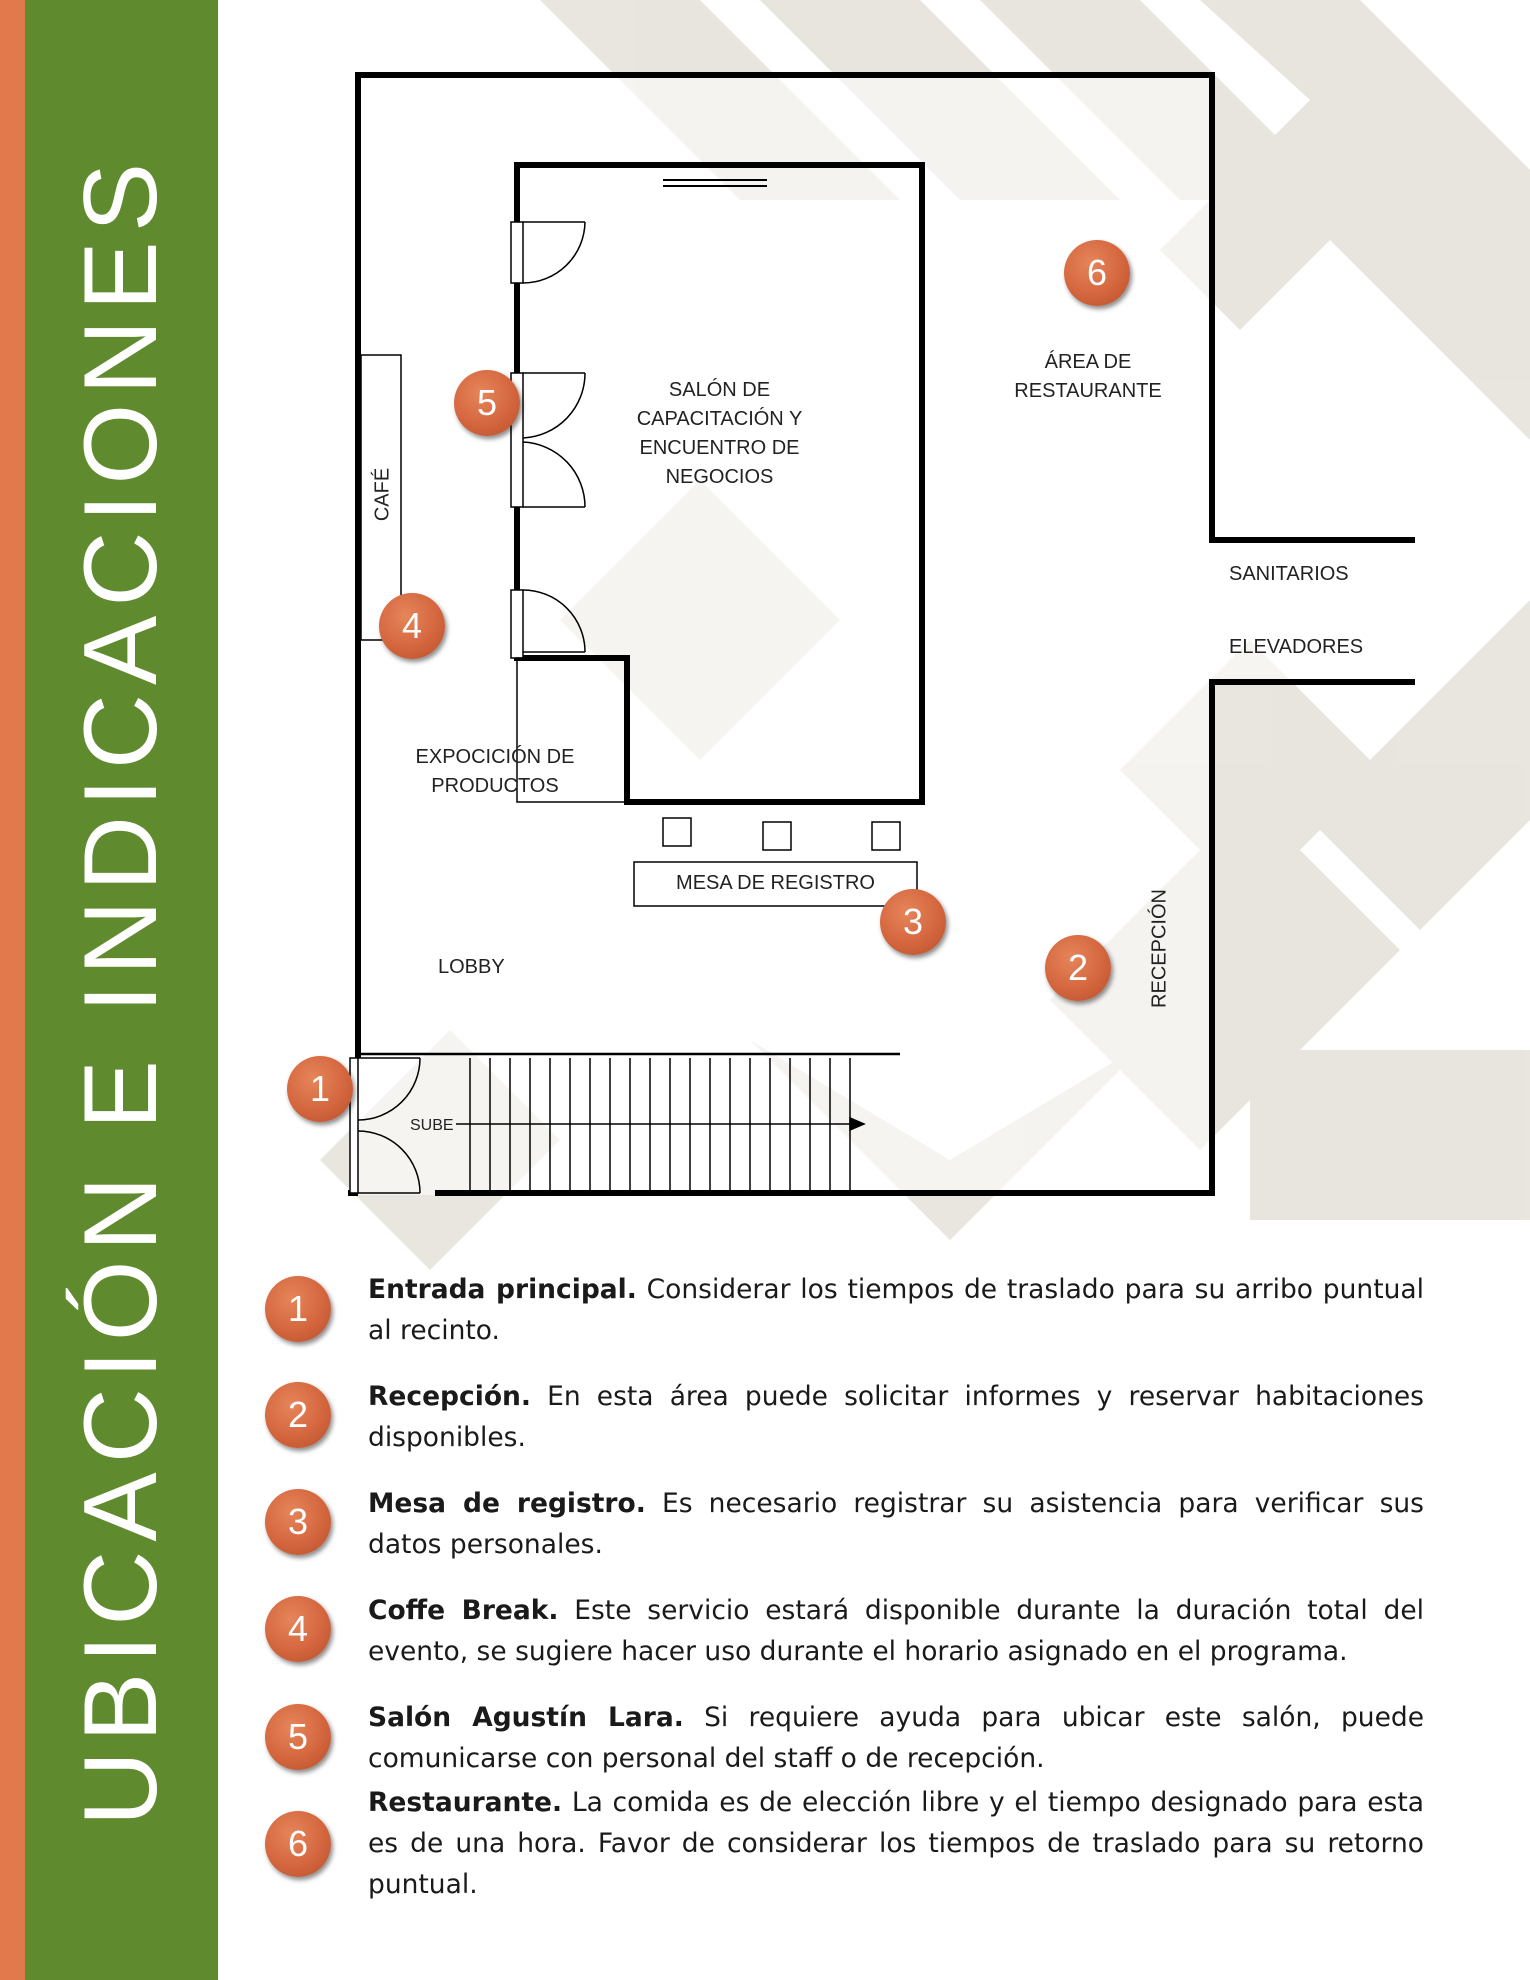  Describe the element at coordinates (12, 990) in the screenshot. I see `sidebar-orange-stripe` at that location.